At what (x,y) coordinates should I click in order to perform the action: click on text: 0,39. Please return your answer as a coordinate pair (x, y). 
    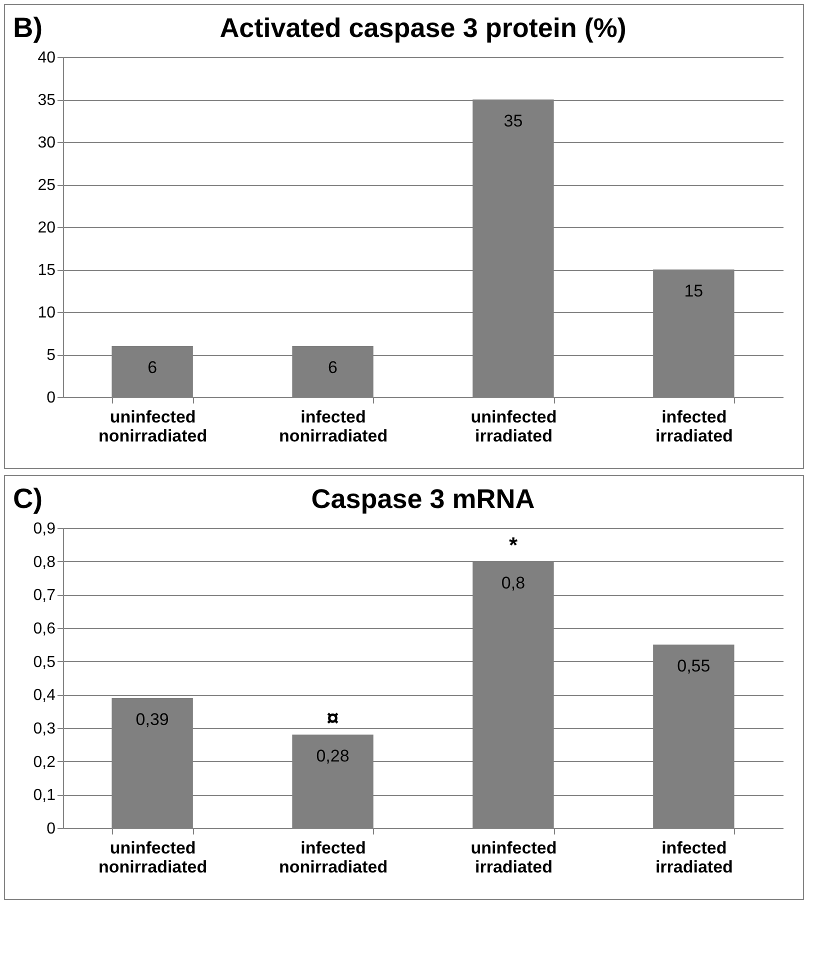
    Looking at the image, I should click on (152, 719).